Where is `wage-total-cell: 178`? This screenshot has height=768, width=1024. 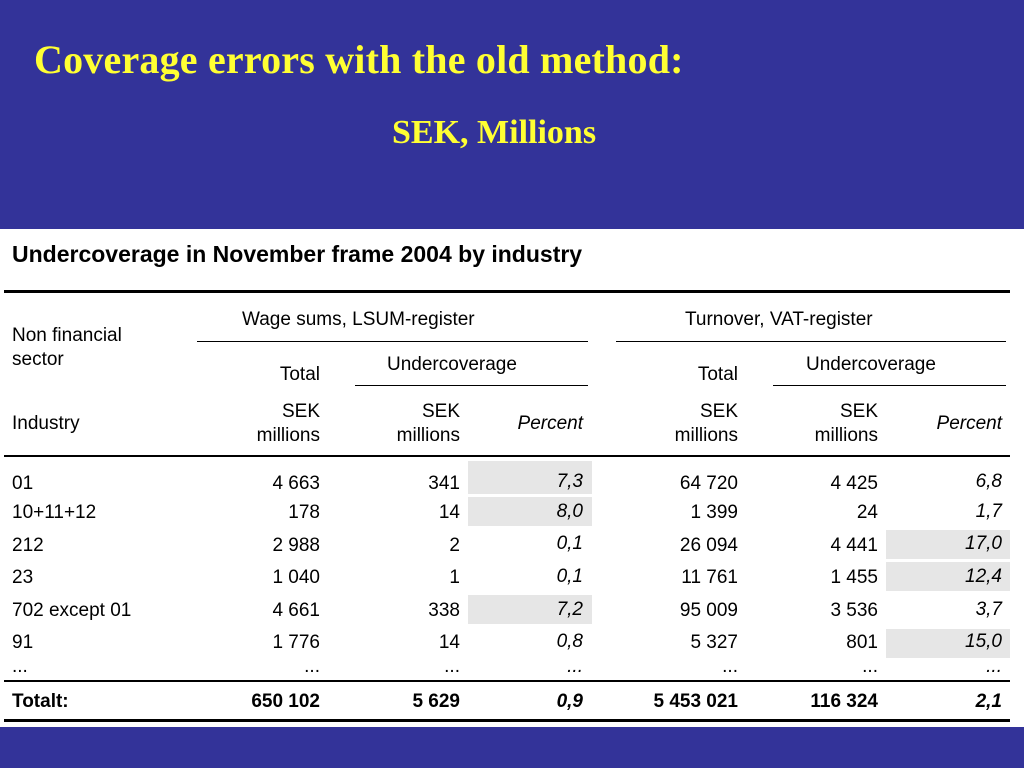
wage-total-cell: 178 is located at coordinates (304, 512).